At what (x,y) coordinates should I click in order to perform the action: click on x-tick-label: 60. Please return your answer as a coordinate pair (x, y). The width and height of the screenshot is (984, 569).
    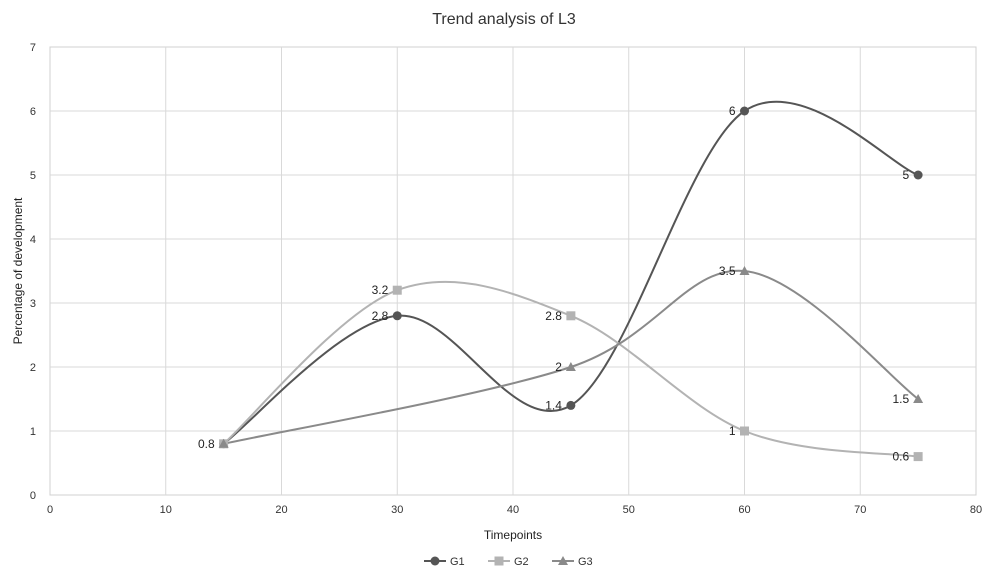
    Looking at the image, I should click on (744, 510).